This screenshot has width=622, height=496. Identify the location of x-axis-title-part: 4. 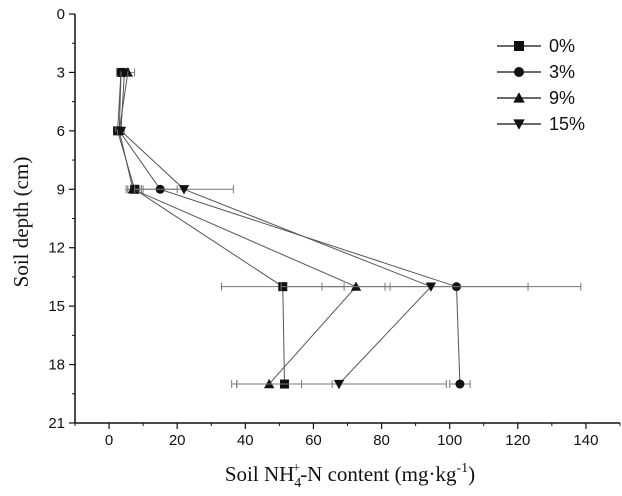
(297, 483).